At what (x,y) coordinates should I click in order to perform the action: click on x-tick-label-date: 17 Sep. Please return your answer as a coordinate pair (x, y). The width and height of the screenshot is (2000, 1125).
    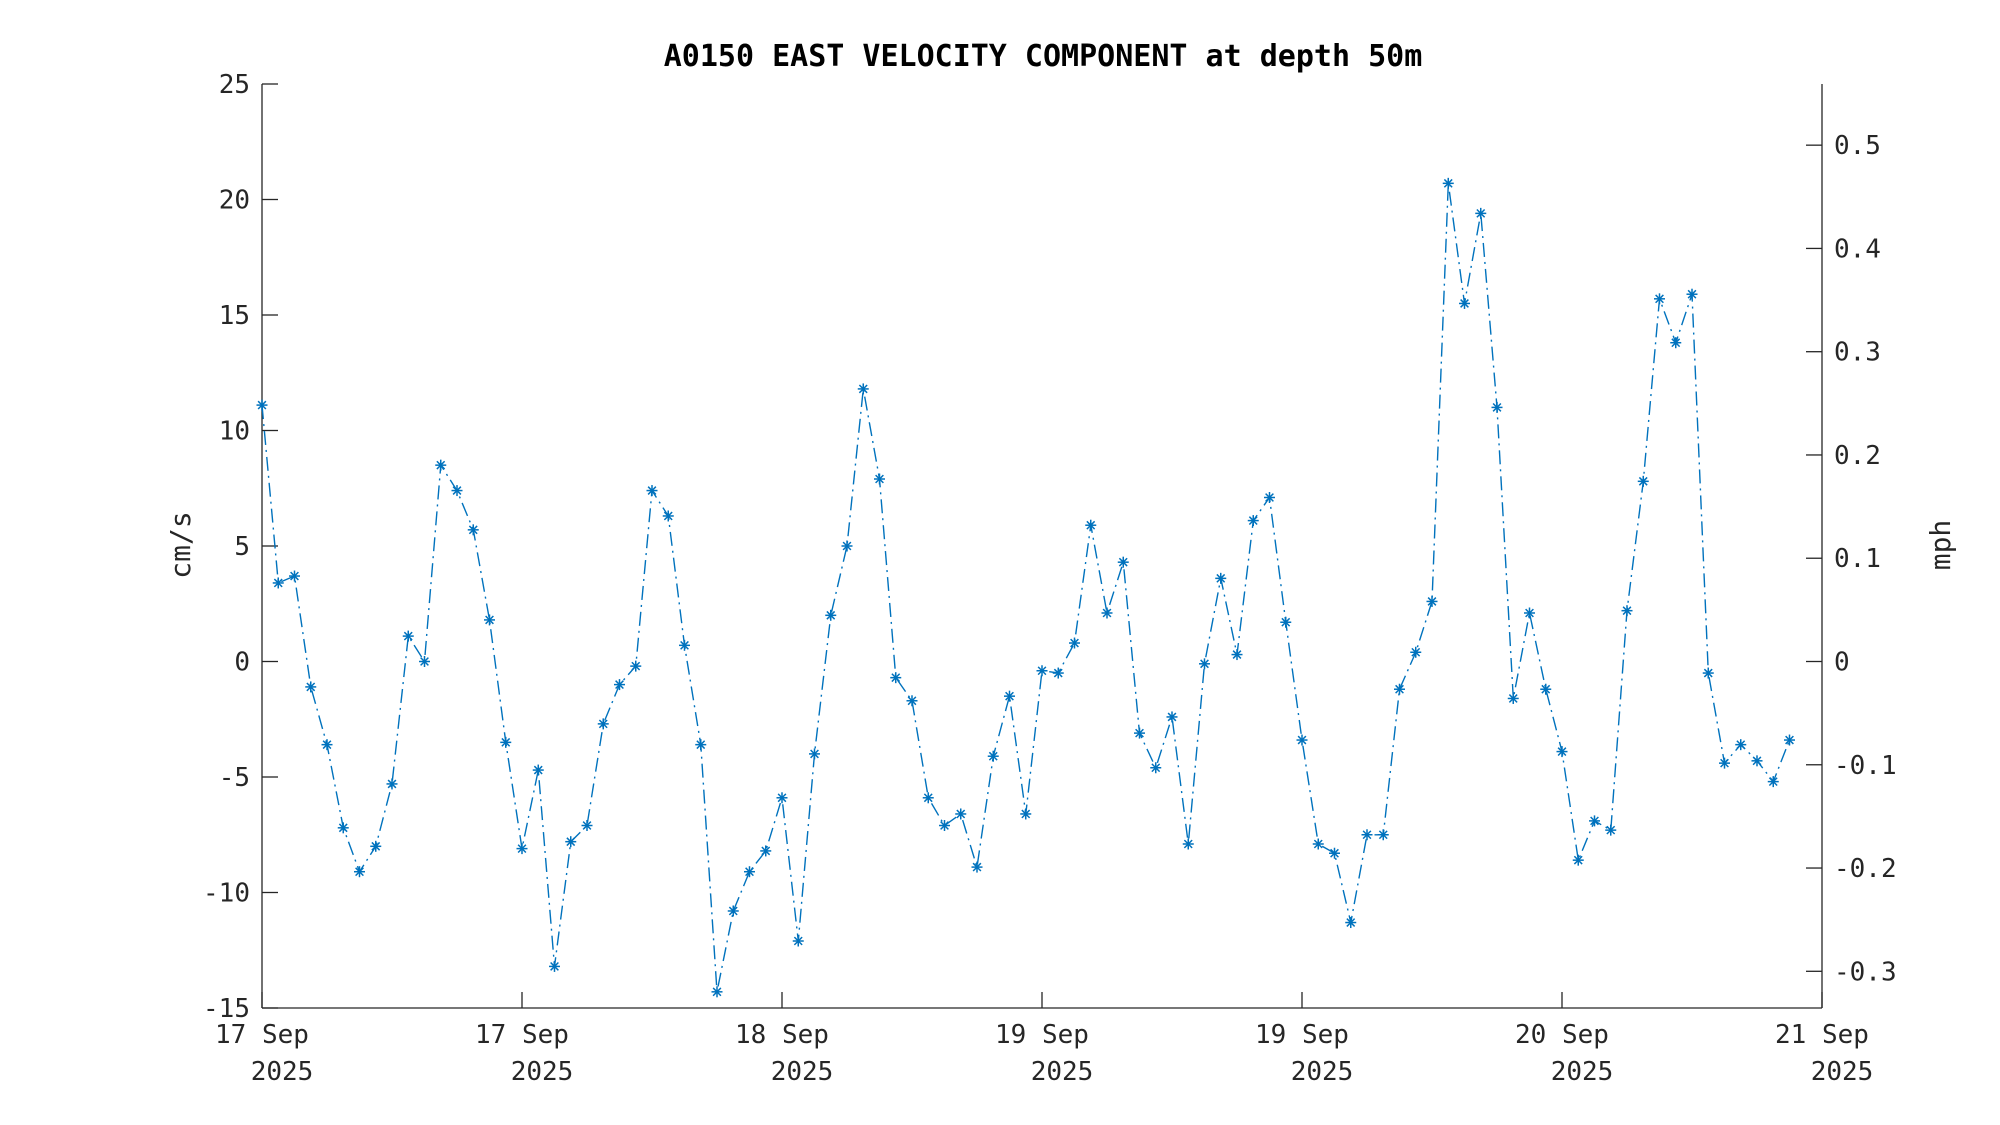
    Looking at the image, I should click on (522, 1035).